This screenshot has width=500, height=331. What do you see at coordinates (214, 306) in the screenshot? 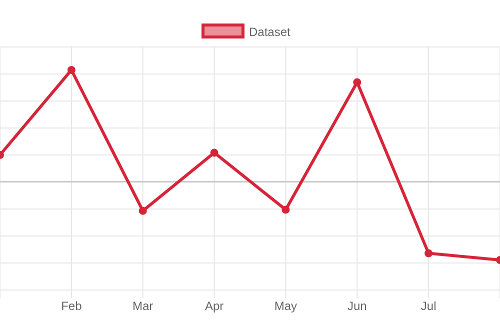
I see `x-tick-label: Apr` at bounding box center [214, 306].